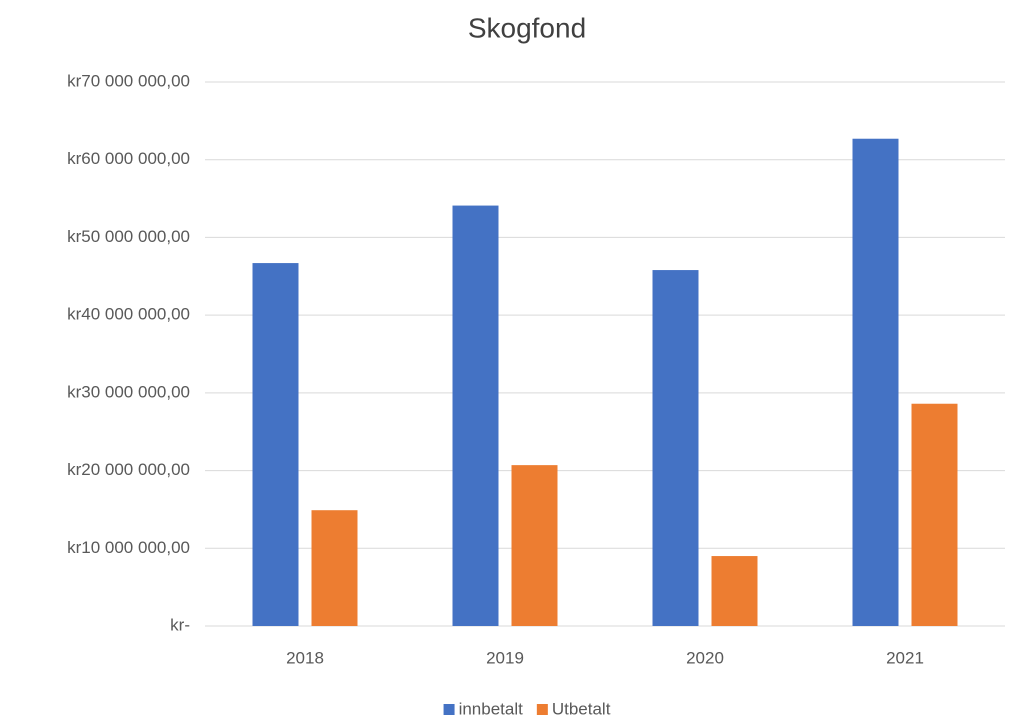  What do you see at coordinates (128, 80) in the screenshot?
I see `y-tick-label: kr70 000 000,00` at bounding box center [128, 80].